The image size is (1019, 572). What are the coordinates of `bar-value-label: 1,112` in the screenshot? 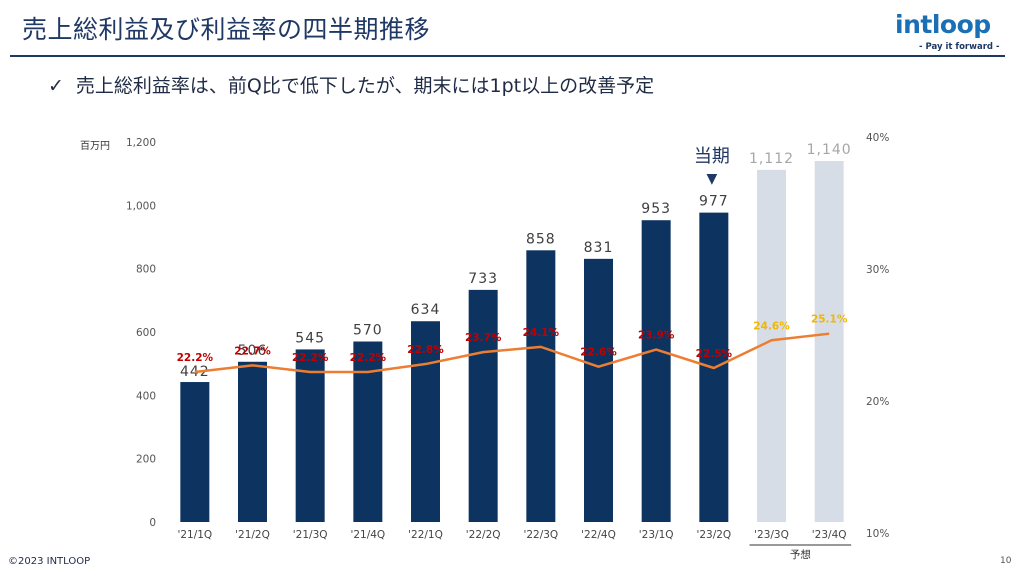 It's located at (771, 159).